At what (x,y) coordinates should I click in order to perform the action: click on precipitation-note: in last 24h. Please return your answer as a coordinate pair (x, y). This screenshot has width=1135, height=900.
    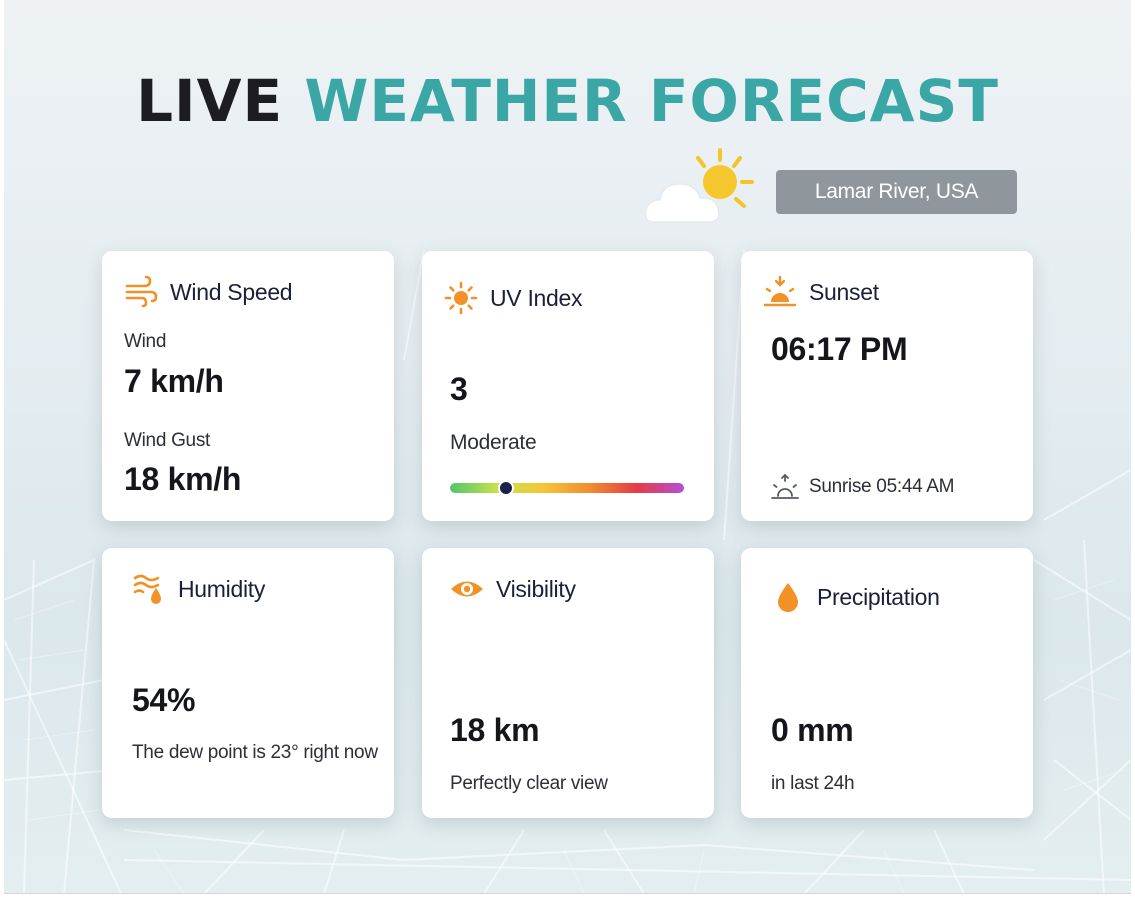
    Looking at the image, I should click on (813, 783).